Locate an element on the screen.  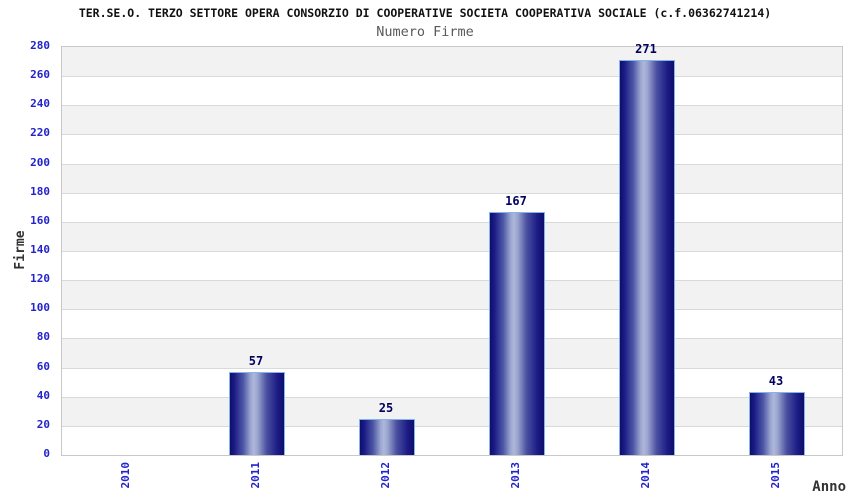
y-tick-label: 160 is located at coordinates (40, 220).